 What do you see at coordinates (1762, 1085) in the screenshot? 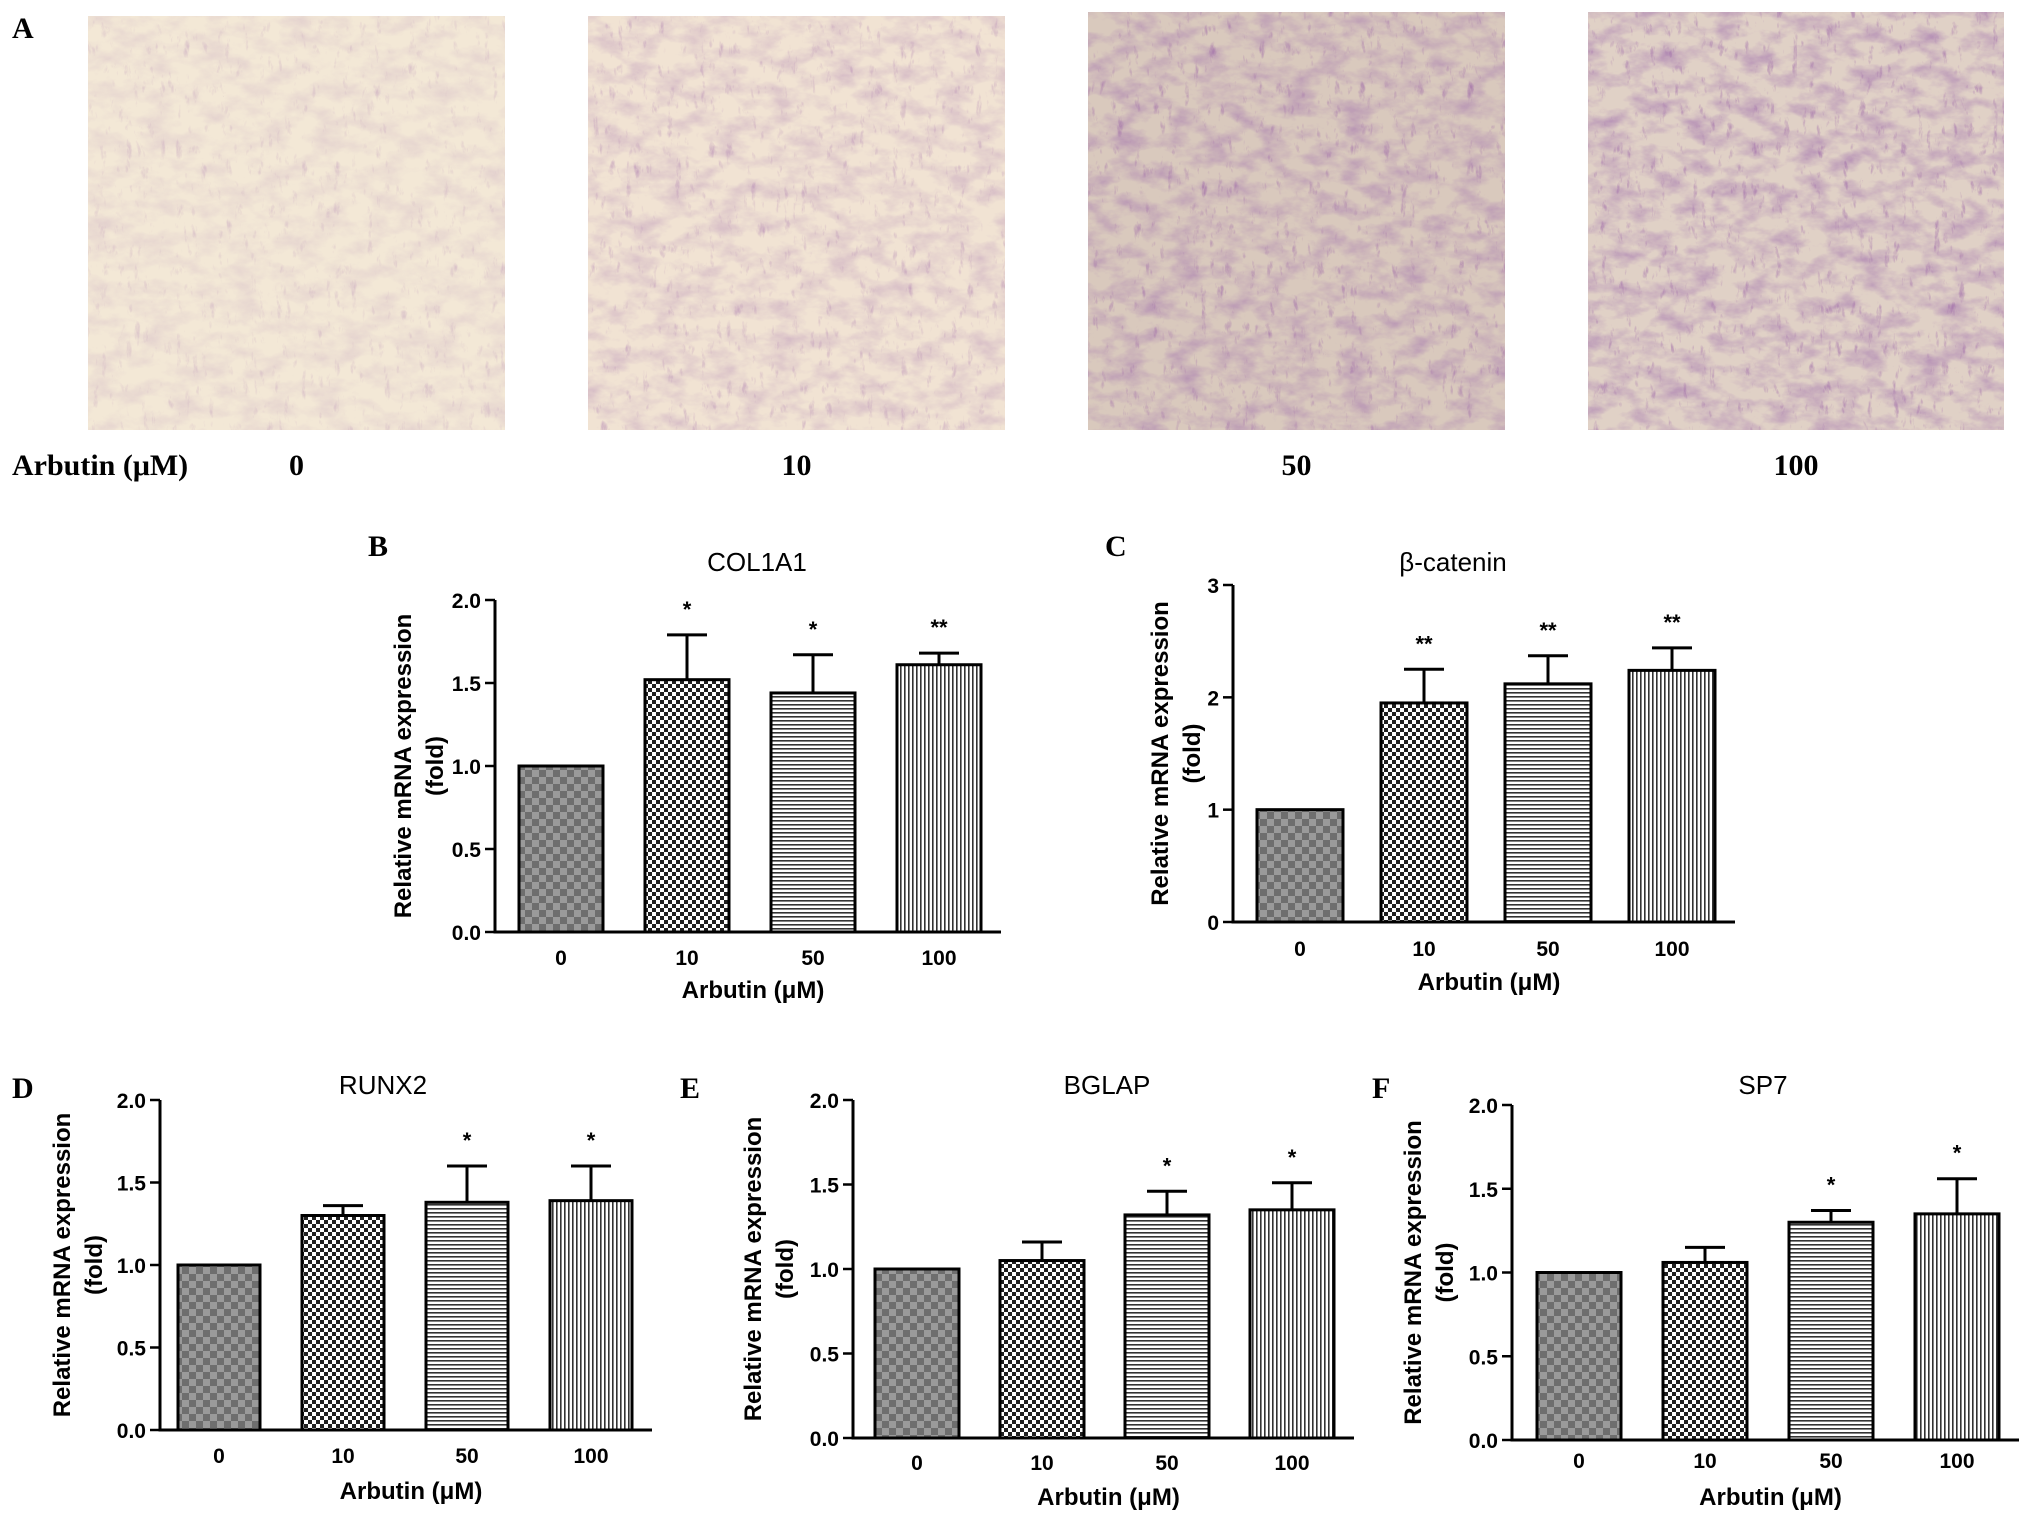
I see `chart-title: SP7` at bounding box center [1762, 1085].